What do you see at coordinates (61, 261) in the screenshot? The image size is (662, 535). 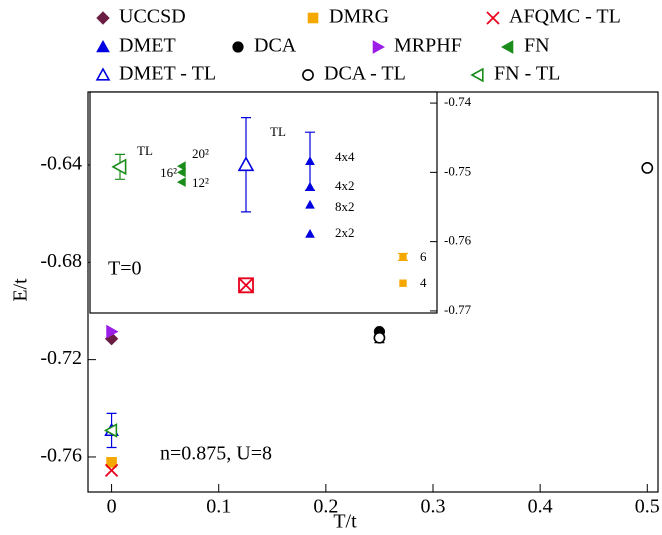 I see `y-tick-label: -0.68` at bounding box center [61, 261].